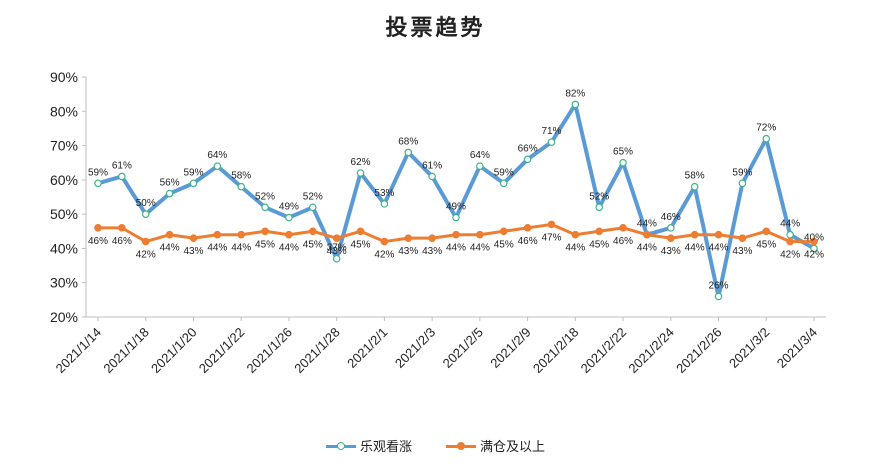 This screenshot has width=871, height=472. What do you see at coordinates (174, 351) in the screenshot?
I see `x-tick-label: 2021/1/20` at bounding box center [174, 351].